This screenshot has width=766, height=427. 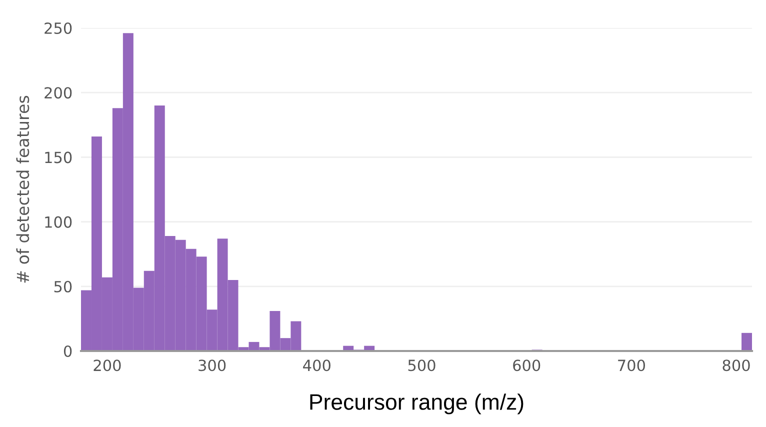 What do you see at coordinates (631, 366) in the screenshot?
I see `x-tick-label: 700` at bounding box center [631, 366].